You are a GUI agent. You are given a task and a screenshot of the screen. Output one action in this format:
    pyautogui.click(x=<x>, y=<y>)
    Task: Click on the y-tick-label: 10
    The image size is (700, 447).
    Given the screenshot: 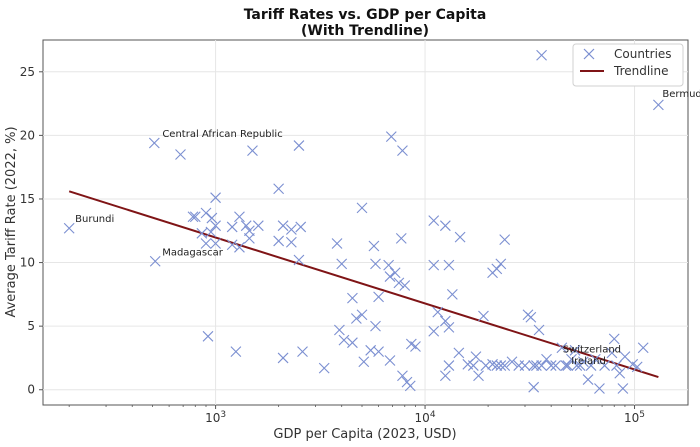 What is the action you would take?
    pyautogui.click(x=27, y=263)
    